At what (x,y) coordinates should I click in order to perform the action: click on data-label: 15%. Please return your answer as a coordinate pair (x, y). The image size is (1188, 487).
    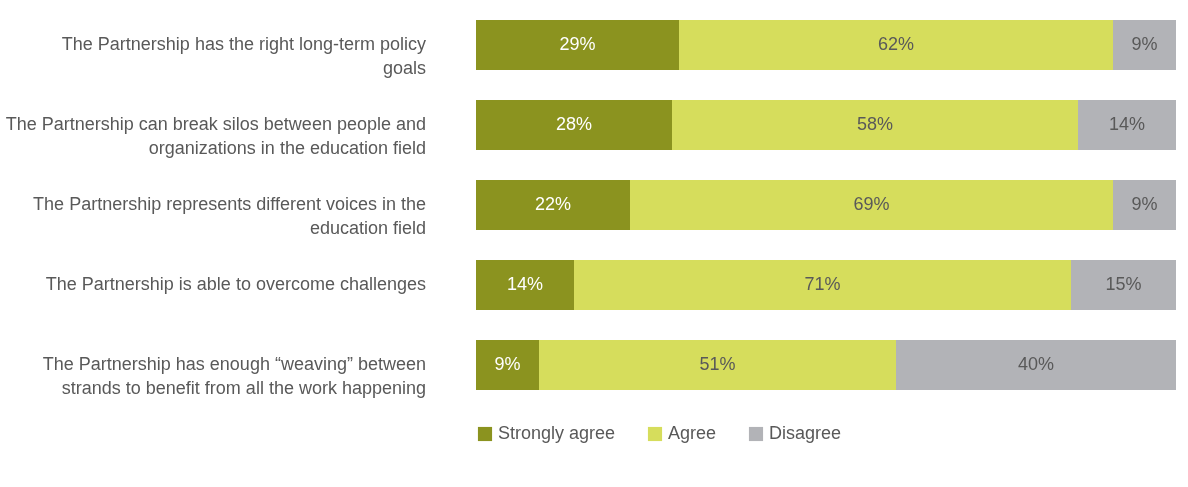
    Looking at the image, I should click on (1123, 284).